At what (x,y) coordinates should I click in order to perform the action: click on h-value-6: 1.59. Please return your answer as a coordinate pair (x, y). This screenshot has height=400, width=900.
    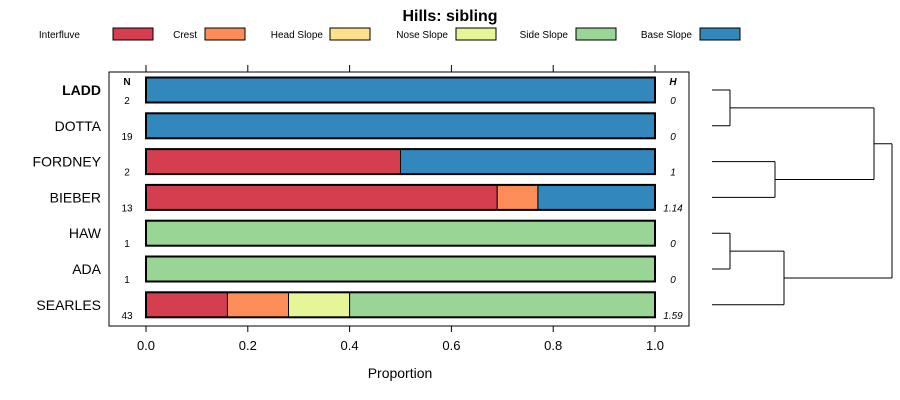
    Looking at the image, I should click on (673, 316).